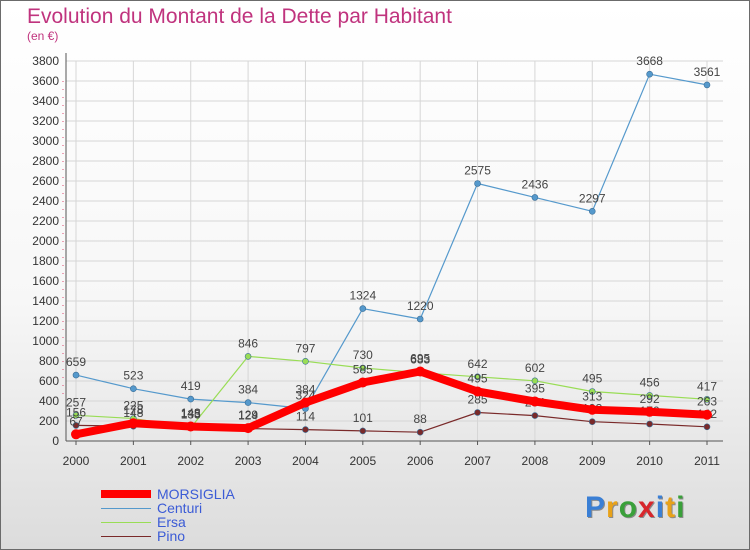 The width and height of the screenshot is (750, 550). I want to click on x-tick-label: 2008, so click(535, 461).